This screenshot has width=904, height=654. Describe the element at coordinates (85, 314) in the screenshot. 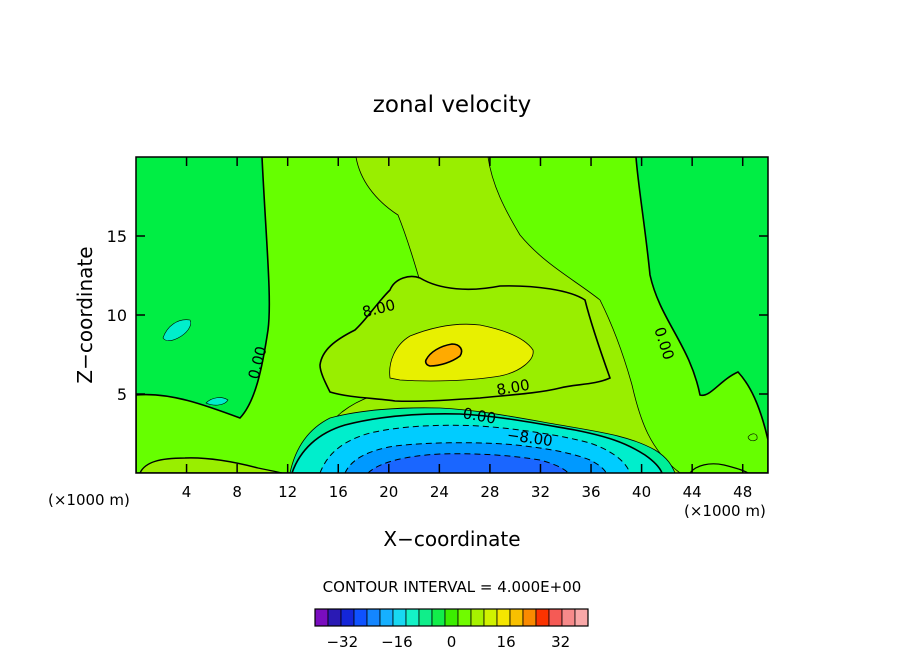

I see `y-axis-label: Z−coordinate` at that location.